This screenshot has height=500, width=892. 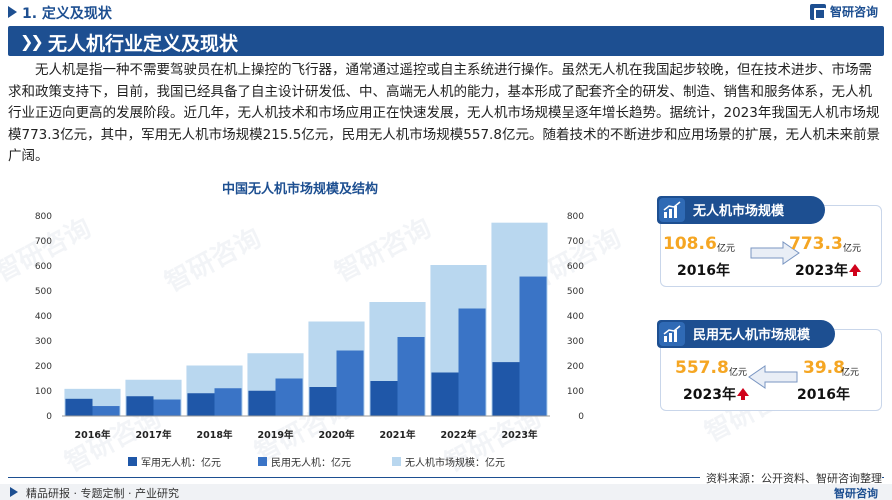 What do you see at coordinates (575, 367) in the screenshot?
I see `y-tick-label-right: 200` at bounding box center [575, 367].